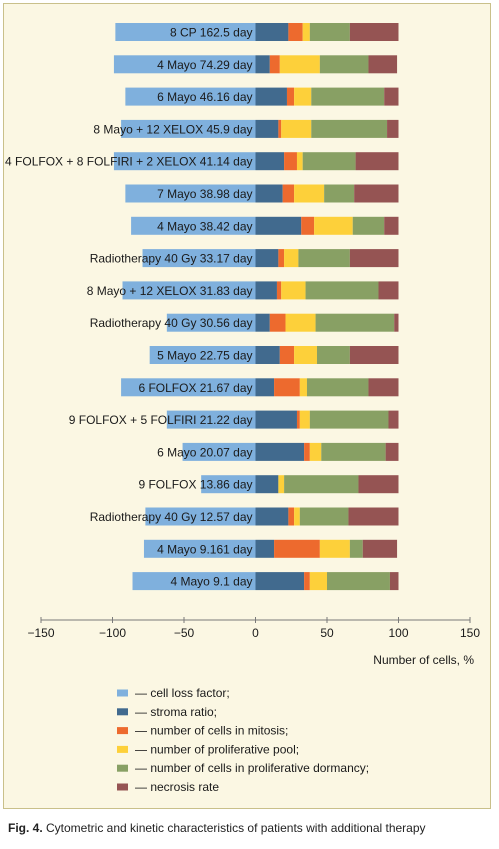  Describe the element at coordinates (423, 660) in the screenshot. I see `x-axis-title: Number of cells, %` at that location.